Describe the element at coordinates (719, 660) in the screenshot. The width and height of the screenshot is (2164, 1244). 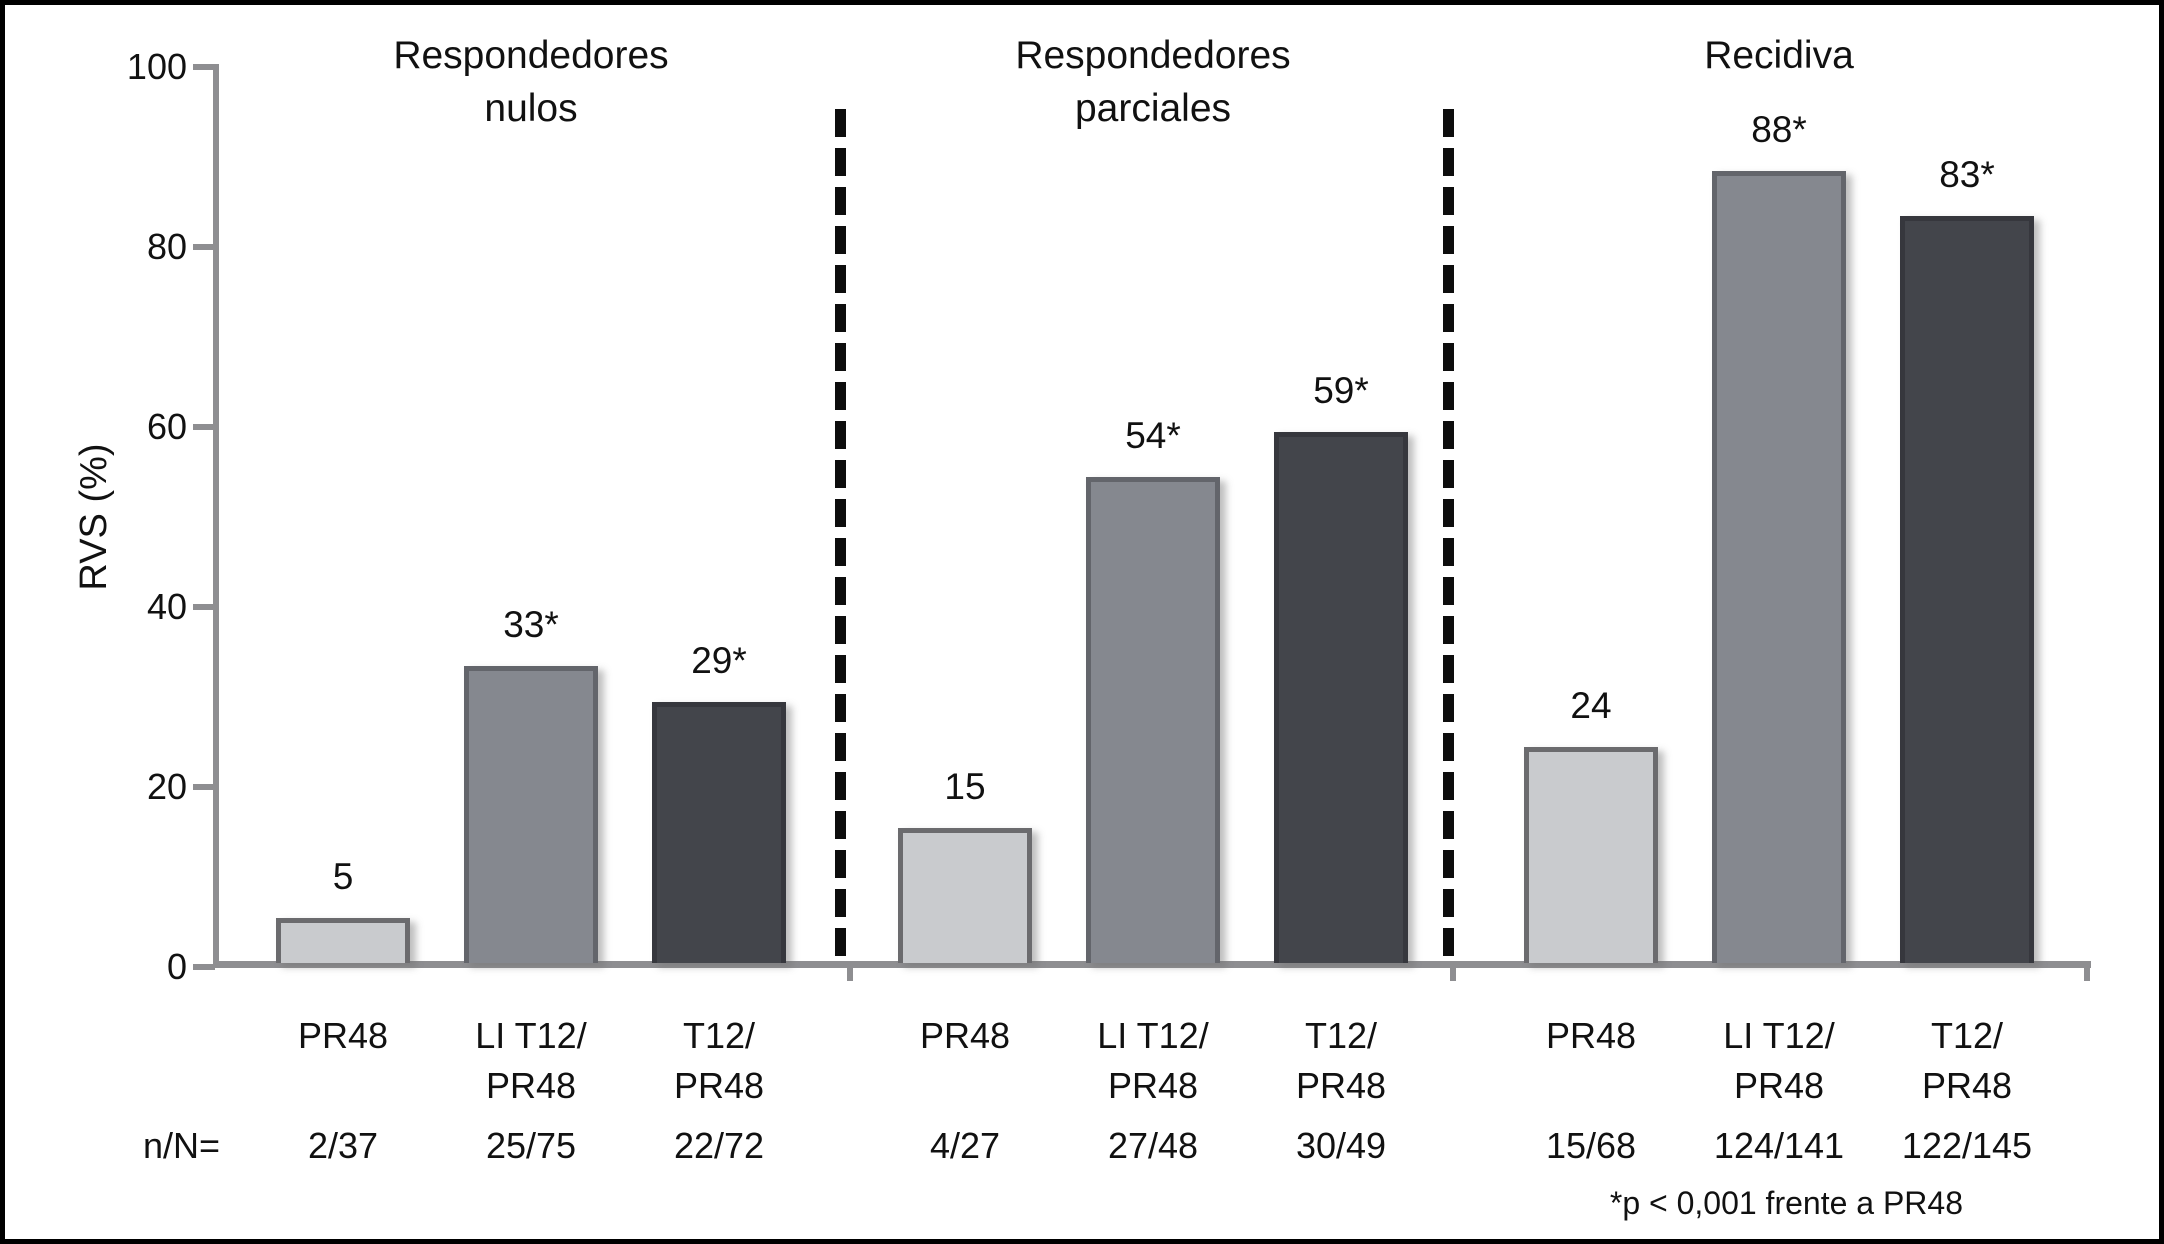
I see `bar-value-label: 29*` at that location.